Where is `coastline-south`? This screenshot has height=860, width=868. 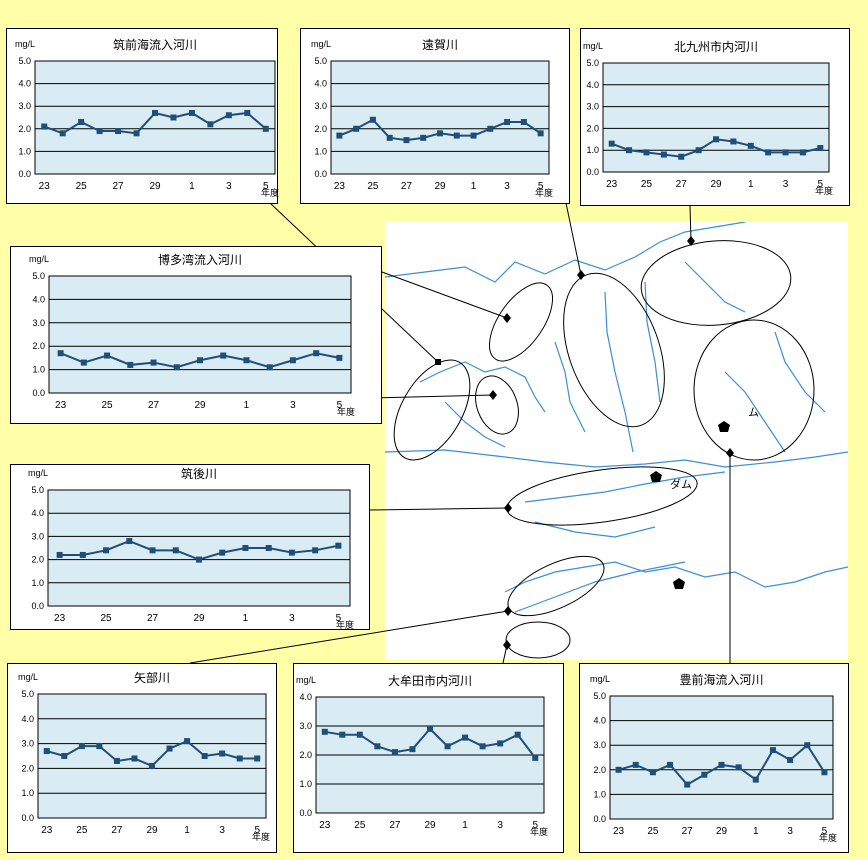
coastline-south is located at coordinates (676, 577).